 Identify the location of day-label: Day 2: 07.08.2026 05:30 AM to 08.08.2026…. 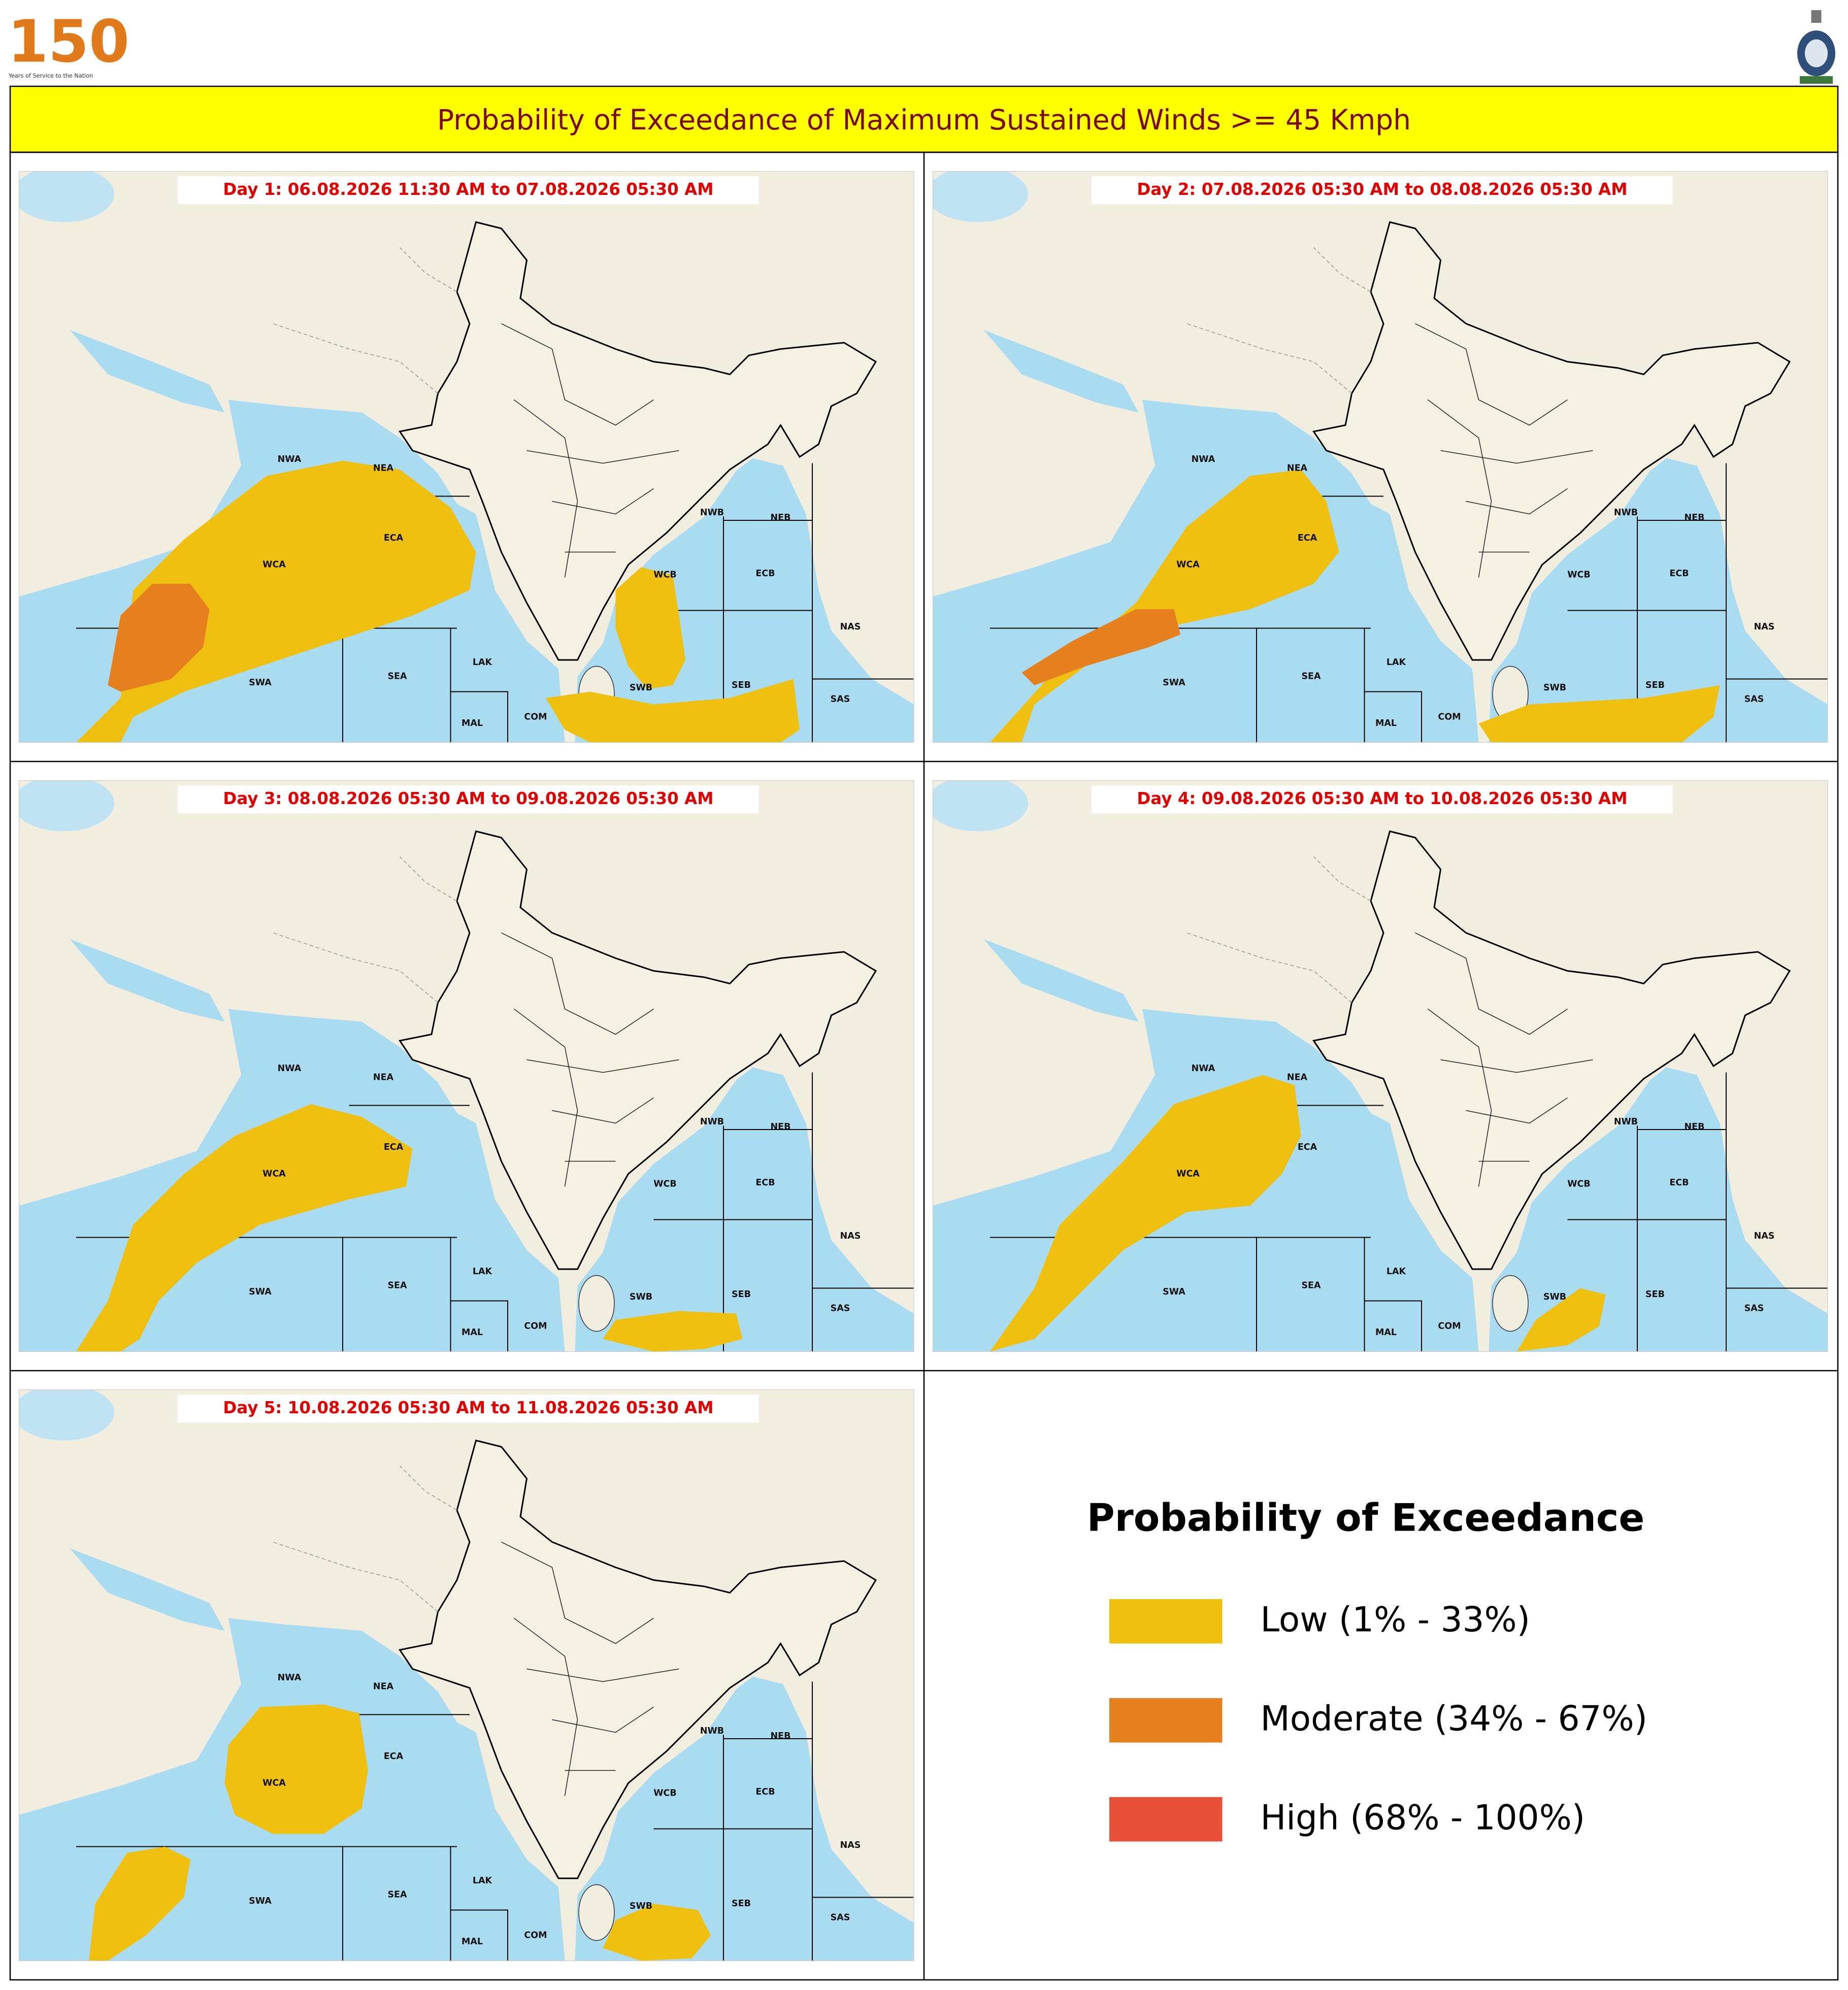
(1382, 190).